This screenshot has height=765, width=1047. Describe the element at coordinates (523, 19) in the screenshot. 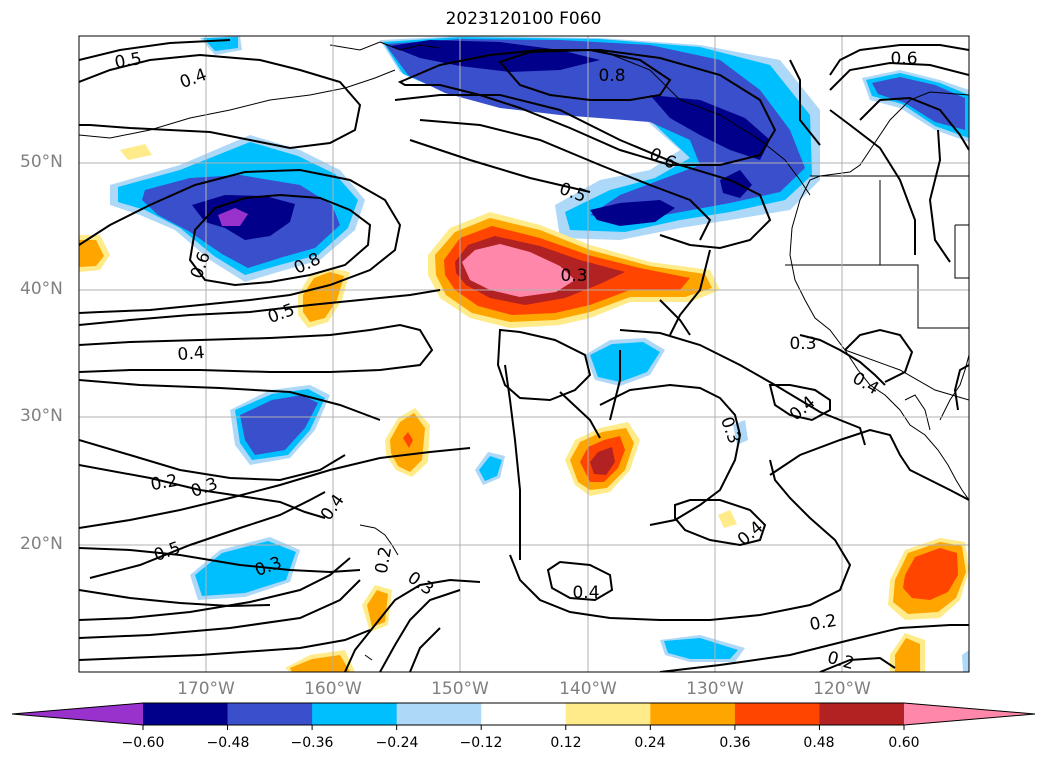

I see `map-title: 2023120100 F060` at that location.